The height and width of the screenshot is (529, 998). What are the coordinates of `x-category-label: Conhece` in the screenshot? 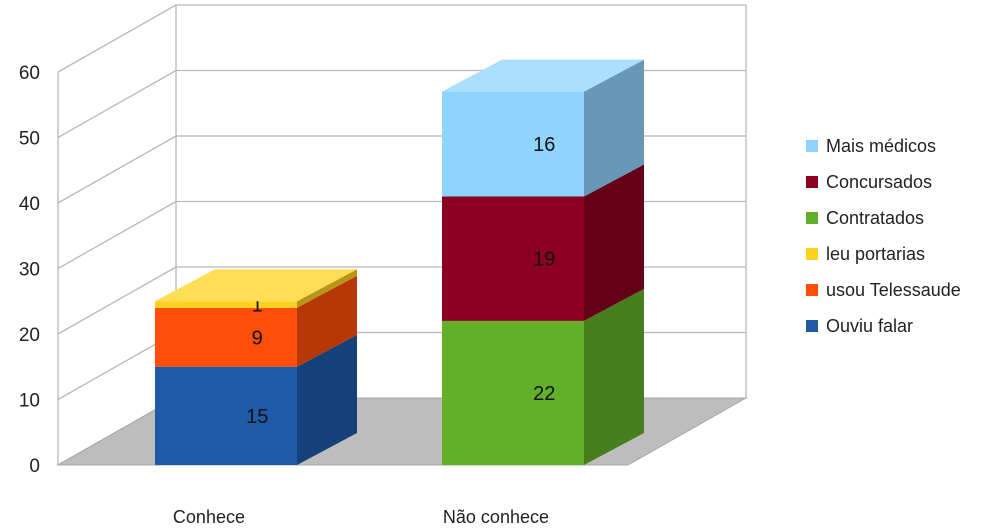 It's located at (209, 517).